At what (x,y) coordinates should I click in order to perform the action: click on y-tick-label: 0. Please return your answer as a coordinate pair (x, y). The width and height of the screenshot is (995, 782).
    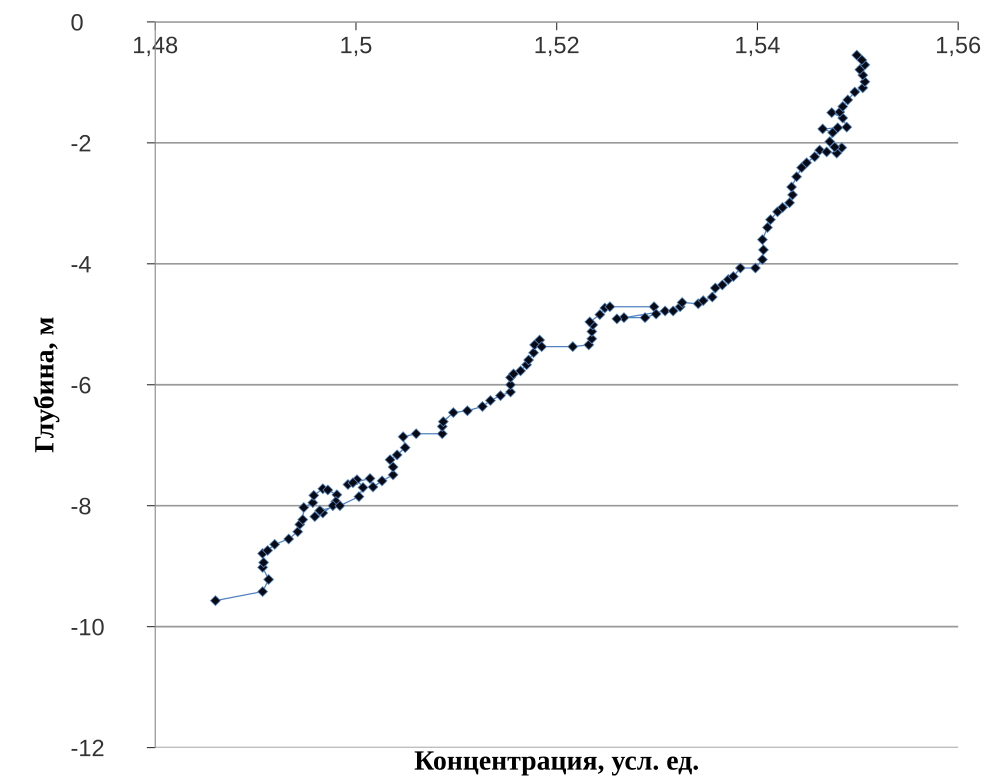
    Looking at the image, I should click on (77, 22).